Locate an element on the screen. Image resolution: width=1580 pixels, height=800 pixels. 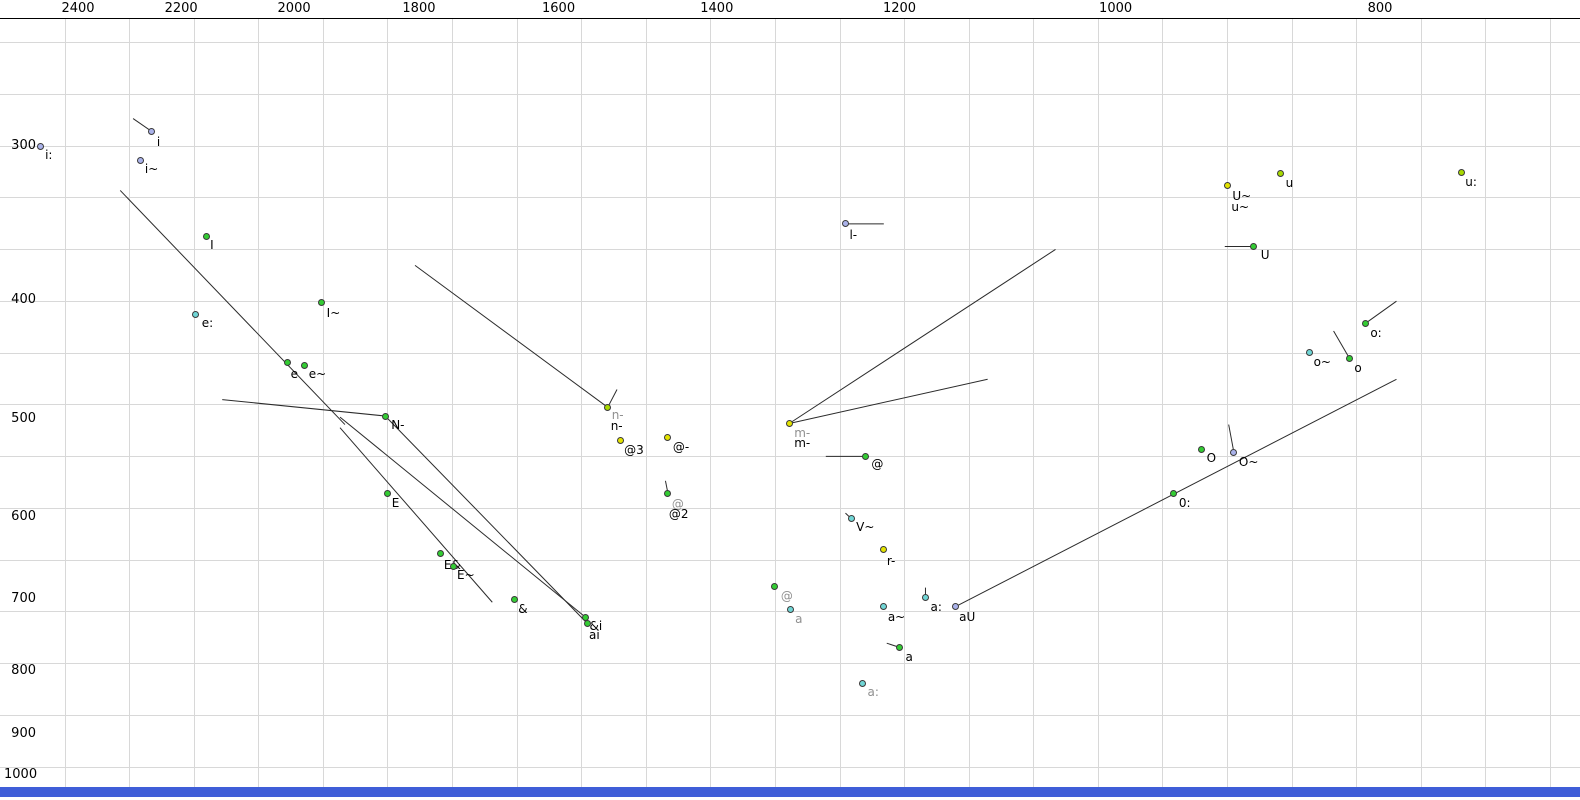
y-axis-tick: 300 is located at coordinates (23, 145).